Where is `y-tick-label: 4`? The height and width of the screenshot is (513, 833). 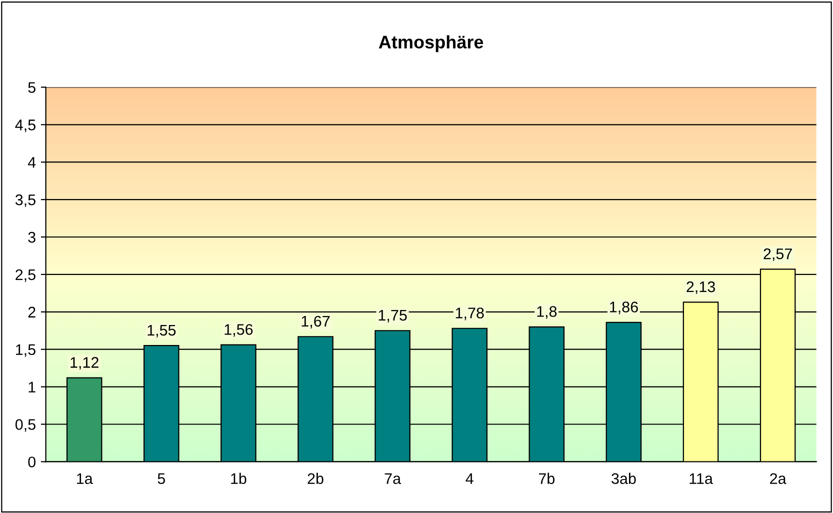 y-tick-label: 4 is located at coordinates (32, 162).